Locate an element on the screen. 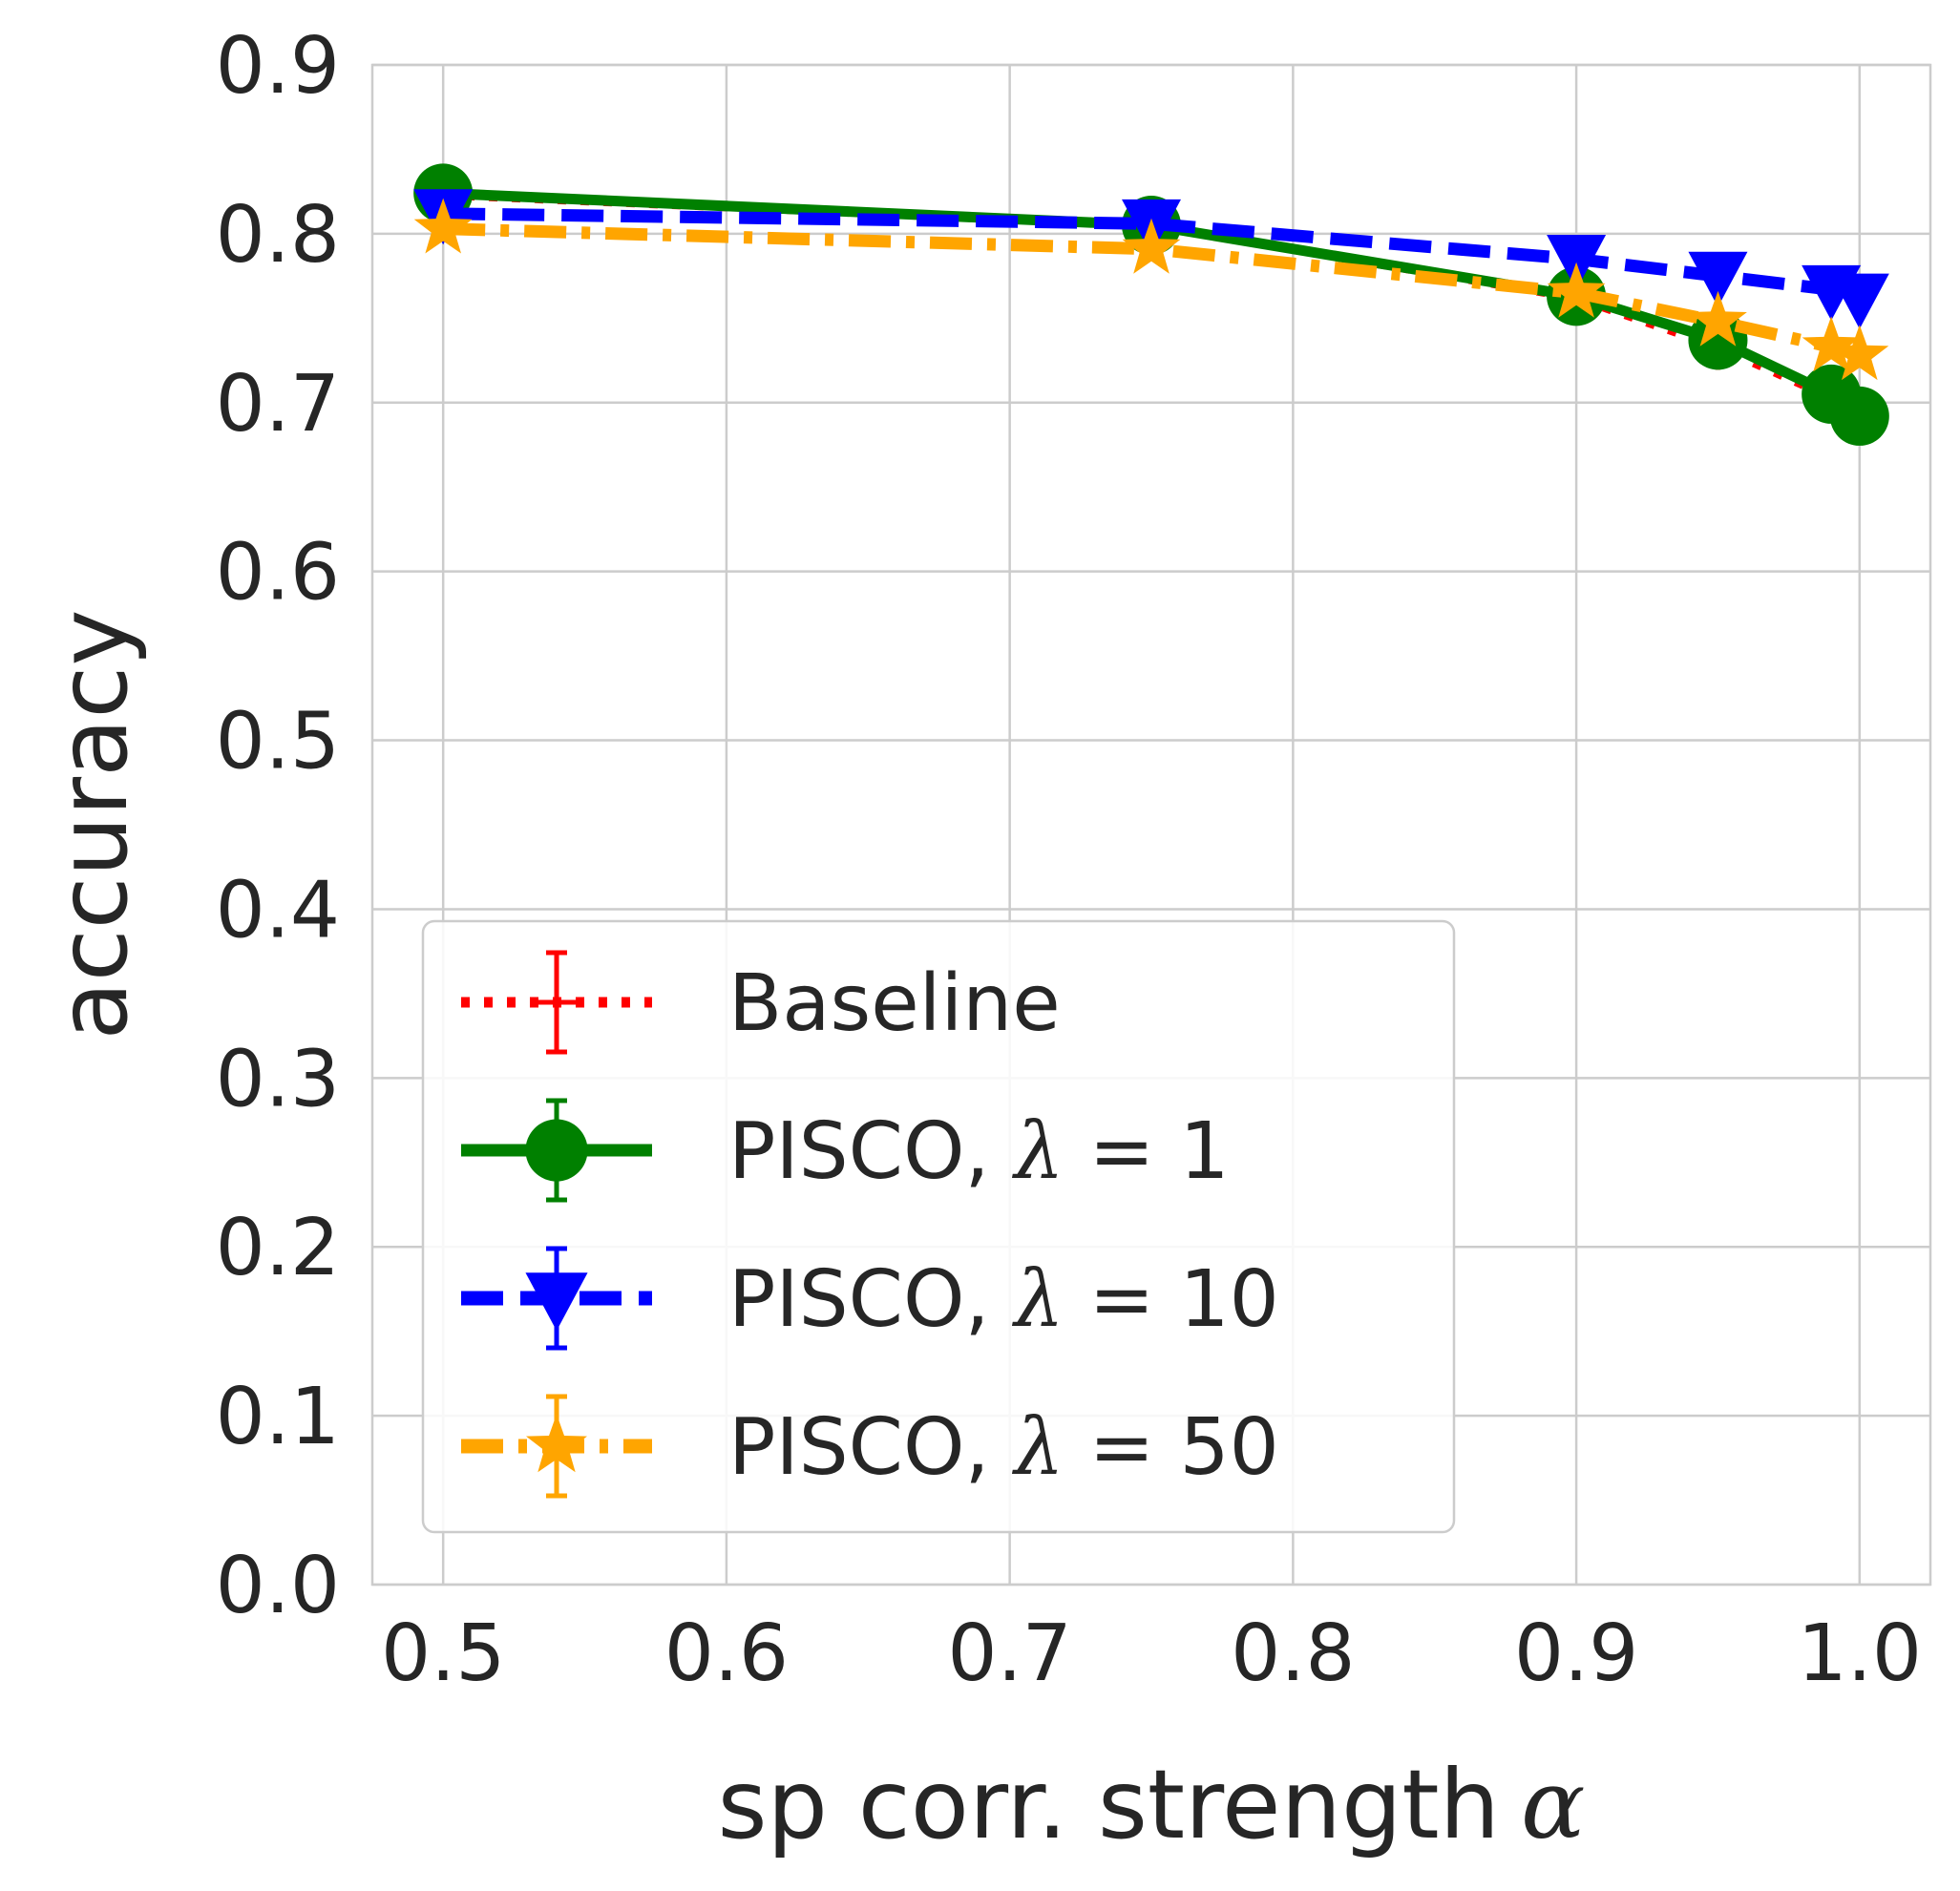 The width and height of the screenshot is (1960, 1891). legend-entry: Baseline is located at coordinates (761, 1003).